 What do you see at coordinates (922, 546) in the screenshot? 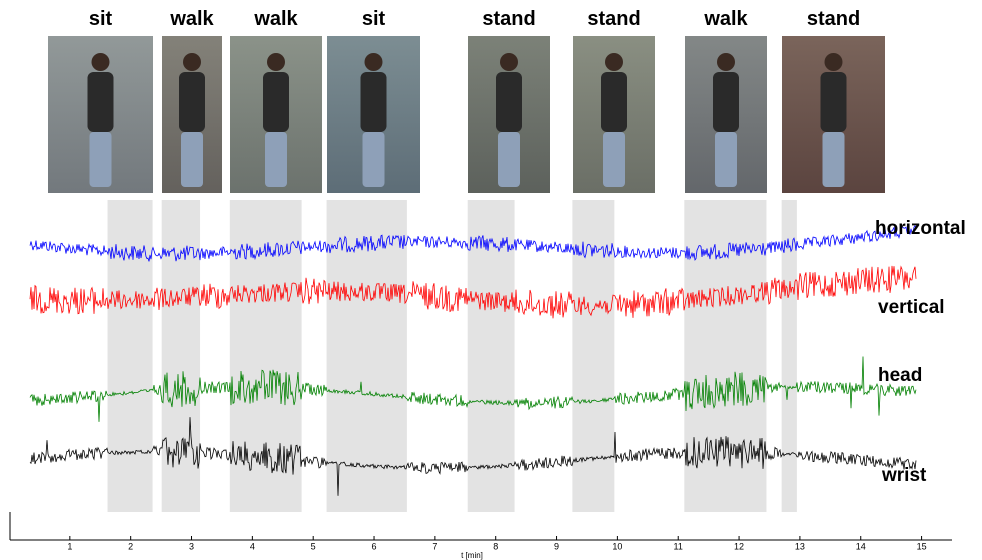
I see `x-tick-label: 15` at bounding box center [922, 546].